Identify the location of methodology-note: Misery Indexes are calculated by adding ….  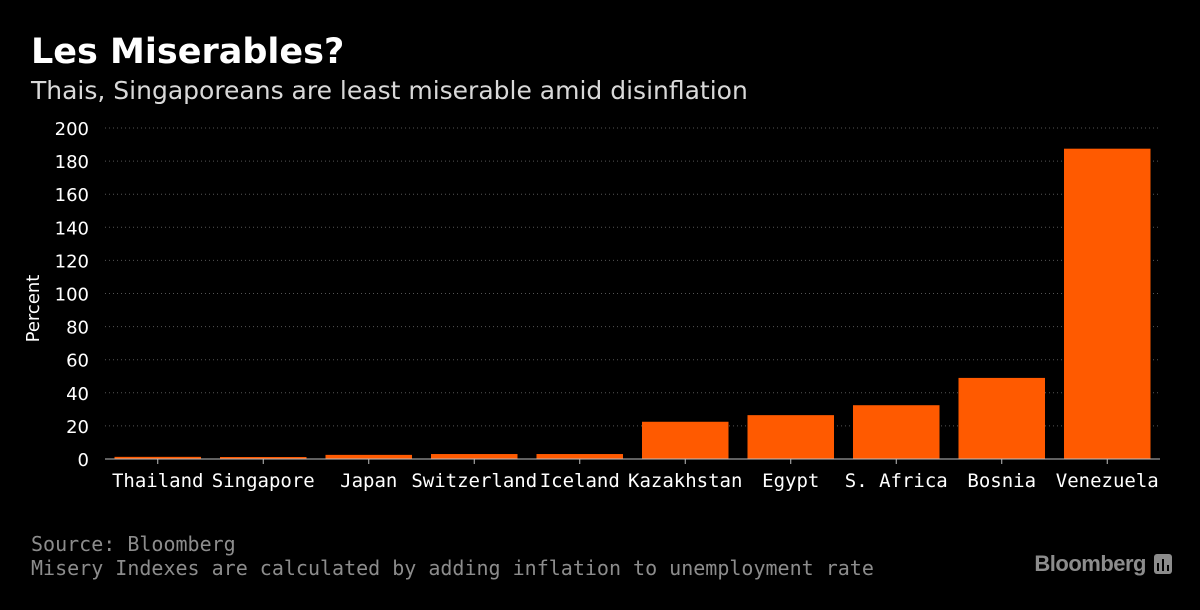
(452, 568).